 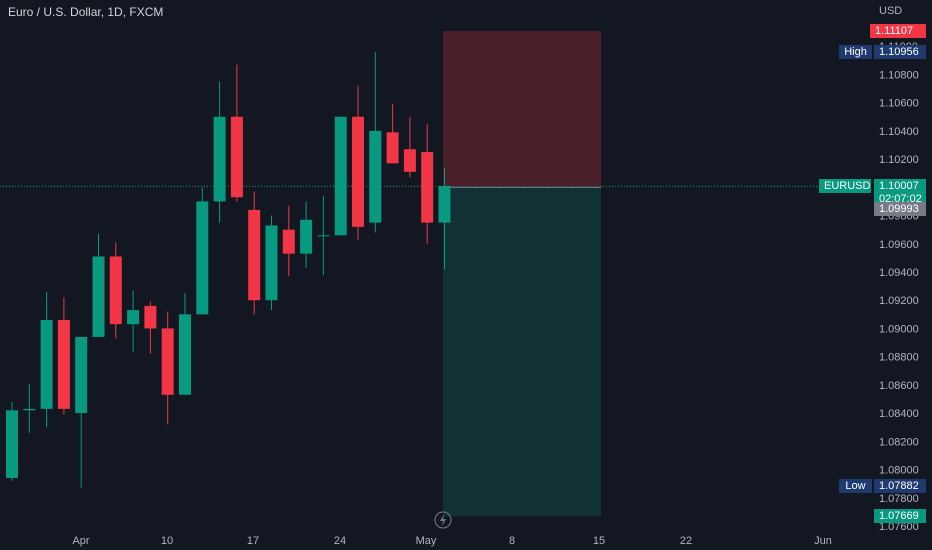 What do you see at coordinates (890, 11) in the screenshot?
I see `price-axis-currency: USD` at bounding box center [890, 11].